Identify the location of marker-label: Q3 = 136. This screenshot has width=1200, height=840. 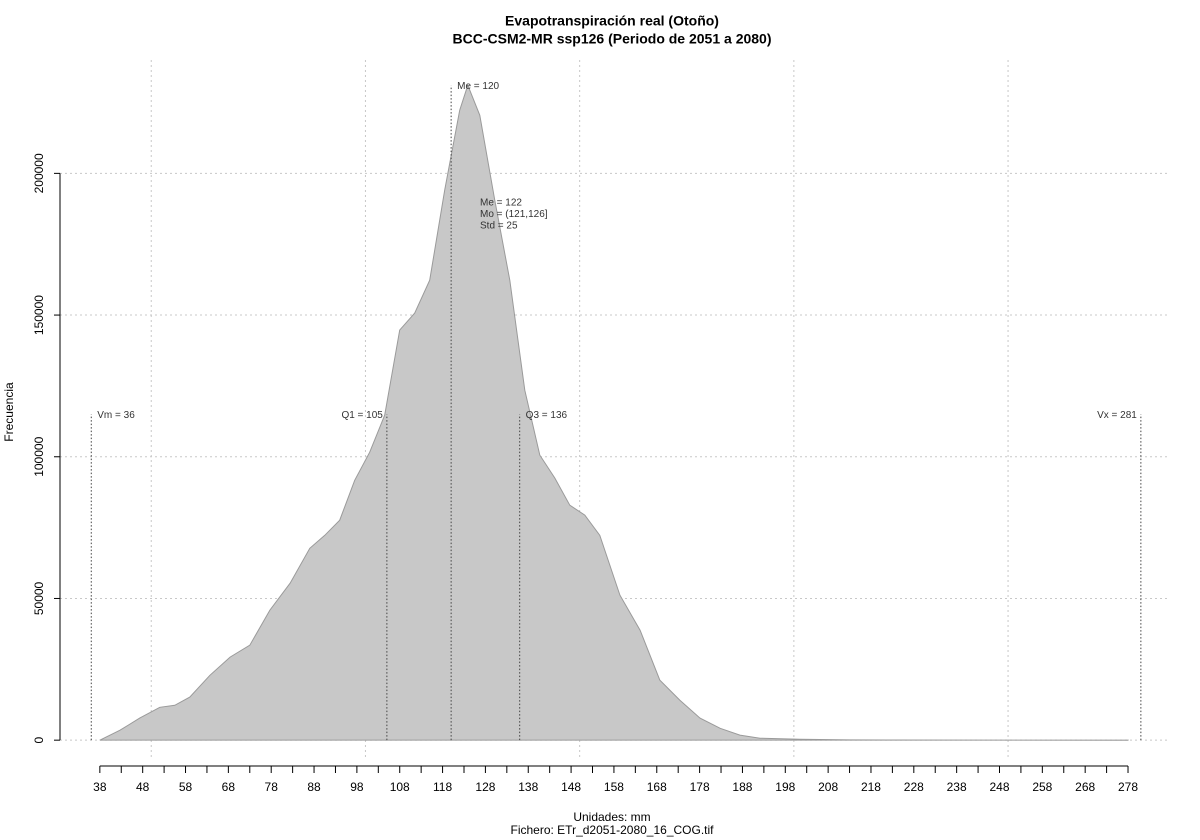
(547, 415).